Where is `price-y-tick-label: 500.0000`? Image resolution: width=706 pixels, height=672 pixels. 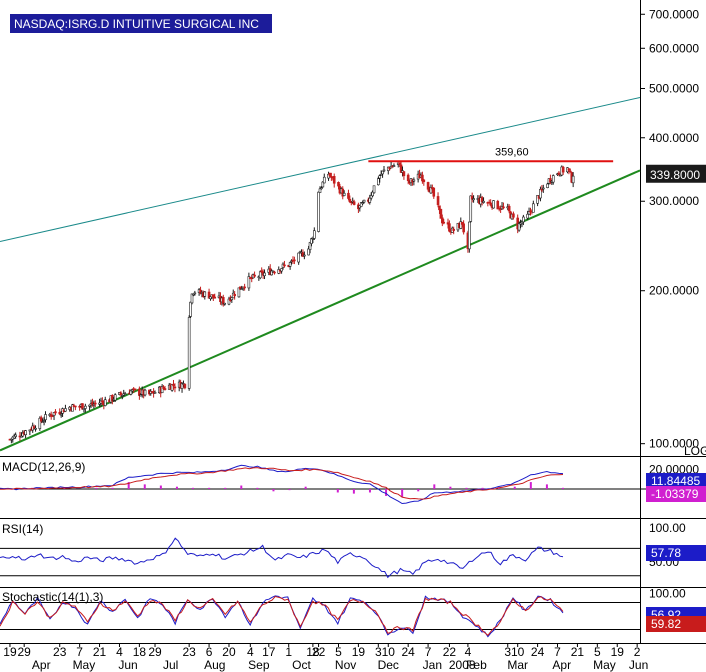
price-y-tick-label: 500.0000 is located at coordinates (674, 89).